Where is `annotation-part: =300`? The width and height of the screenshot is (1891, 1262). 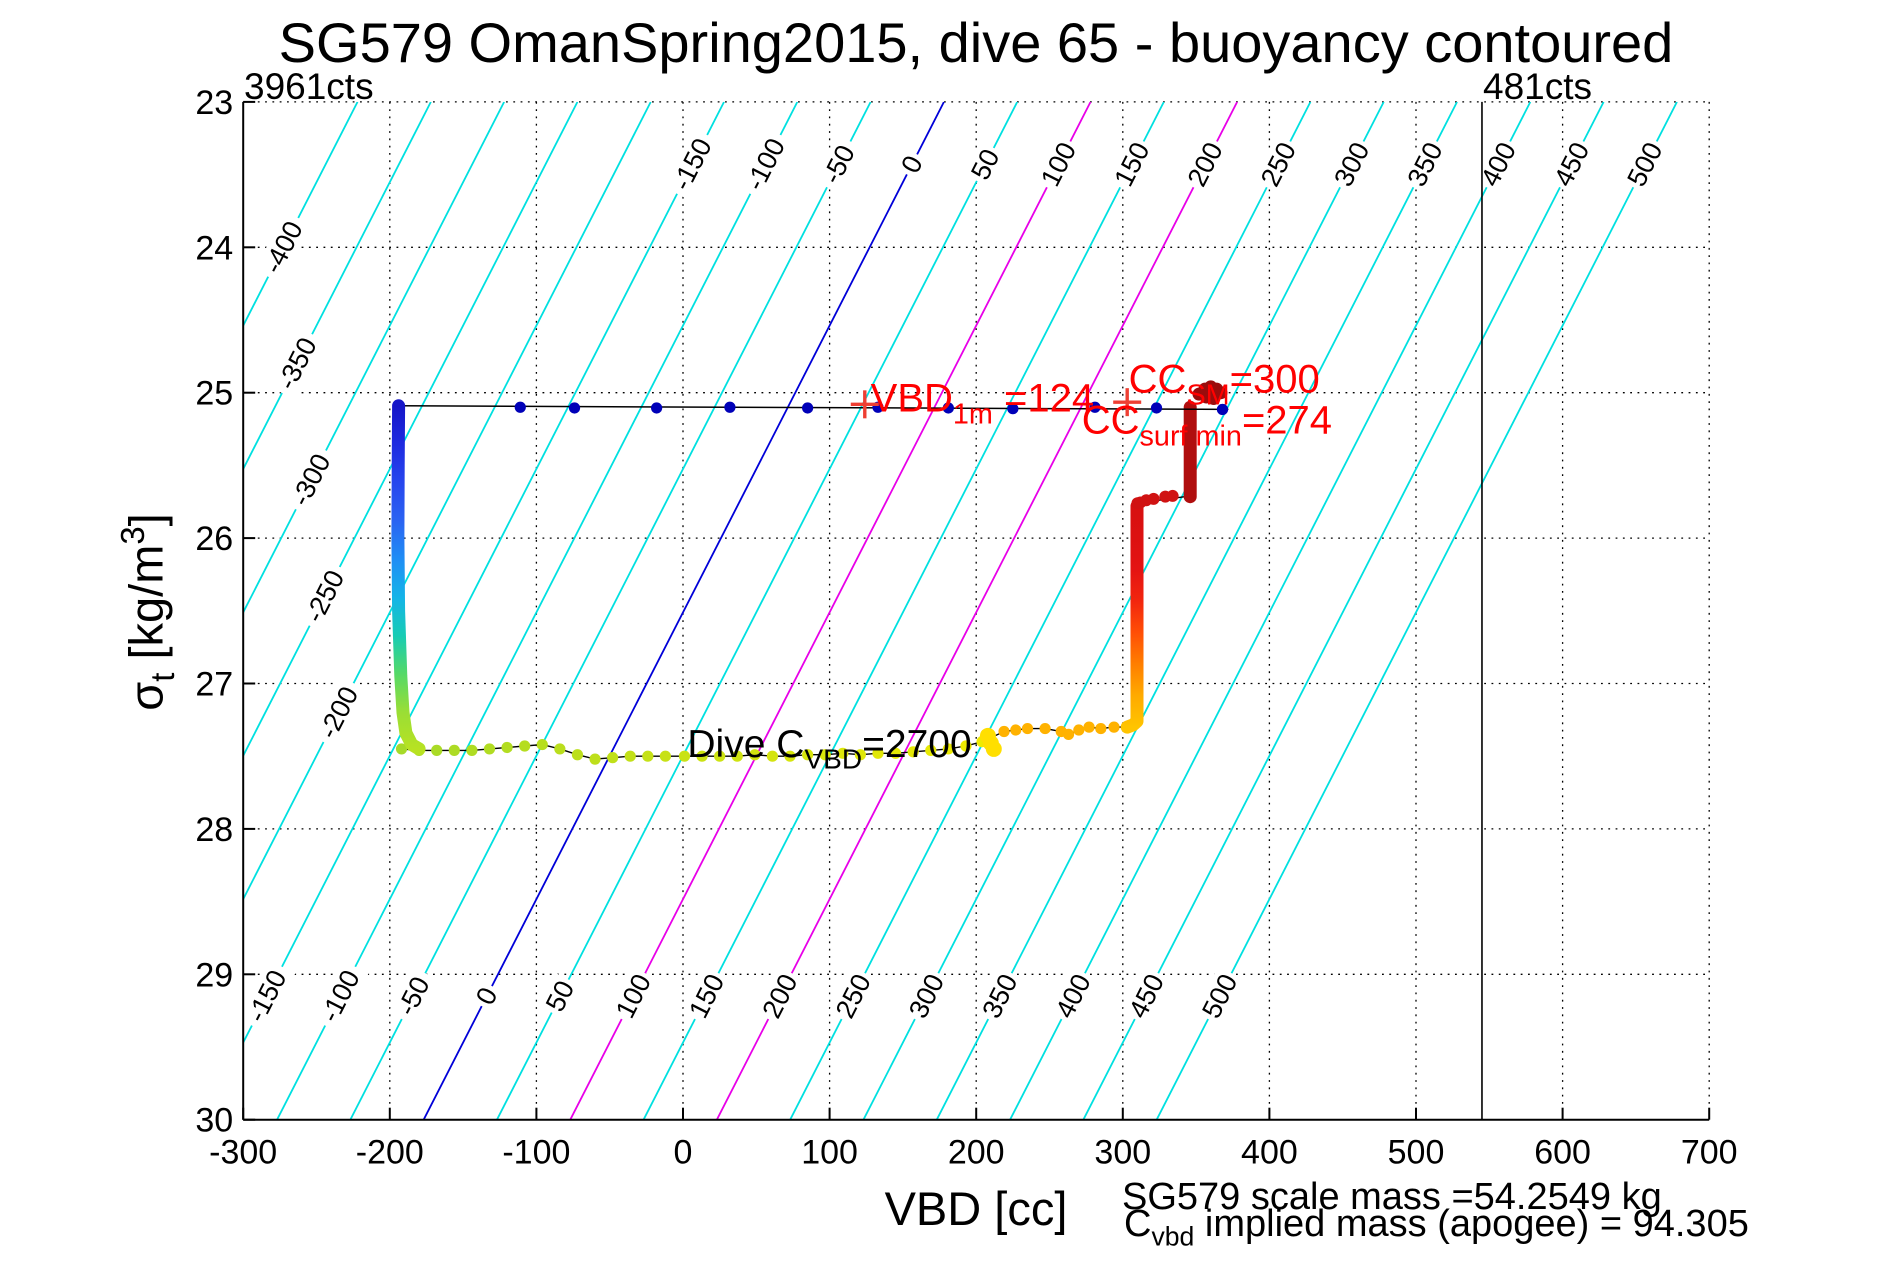
annotation-part: =300 is located at coordinates (1275, 380).